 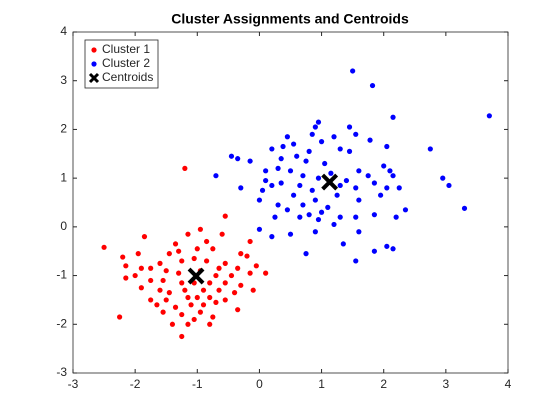 I want to click on x-tick-label: 2, so click(x=383, y=384).